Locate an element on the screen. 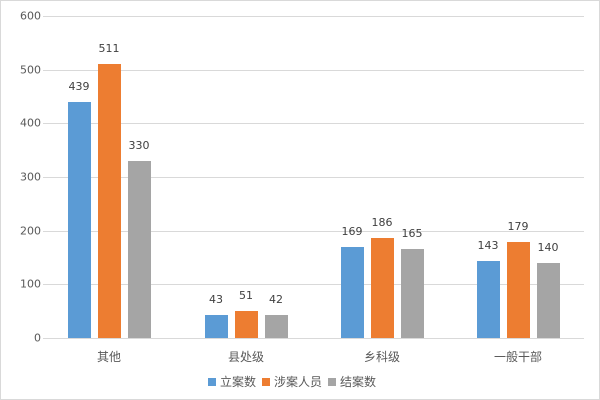 The image size is (600, 400). x-label-general: 一般干部 is located at coordinates (517, 357).